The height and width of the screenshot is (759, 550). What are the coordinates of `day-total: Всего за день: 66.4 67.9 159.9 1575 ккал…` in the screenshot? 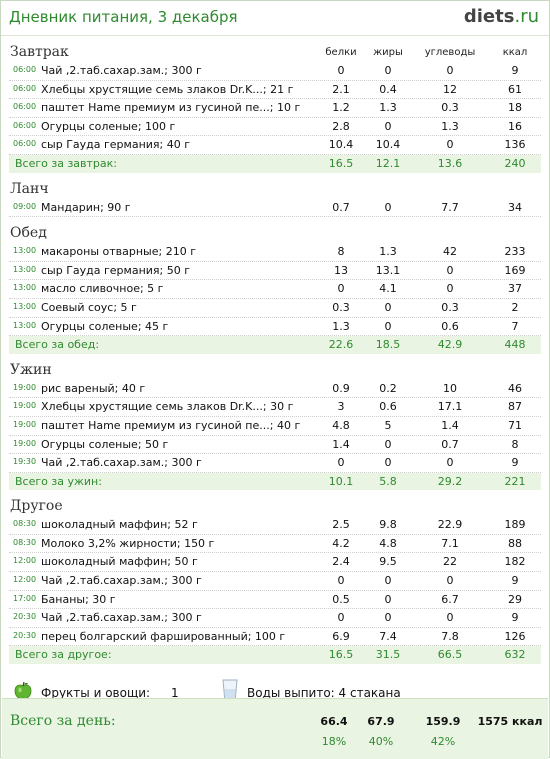 It's located at (275, 728).